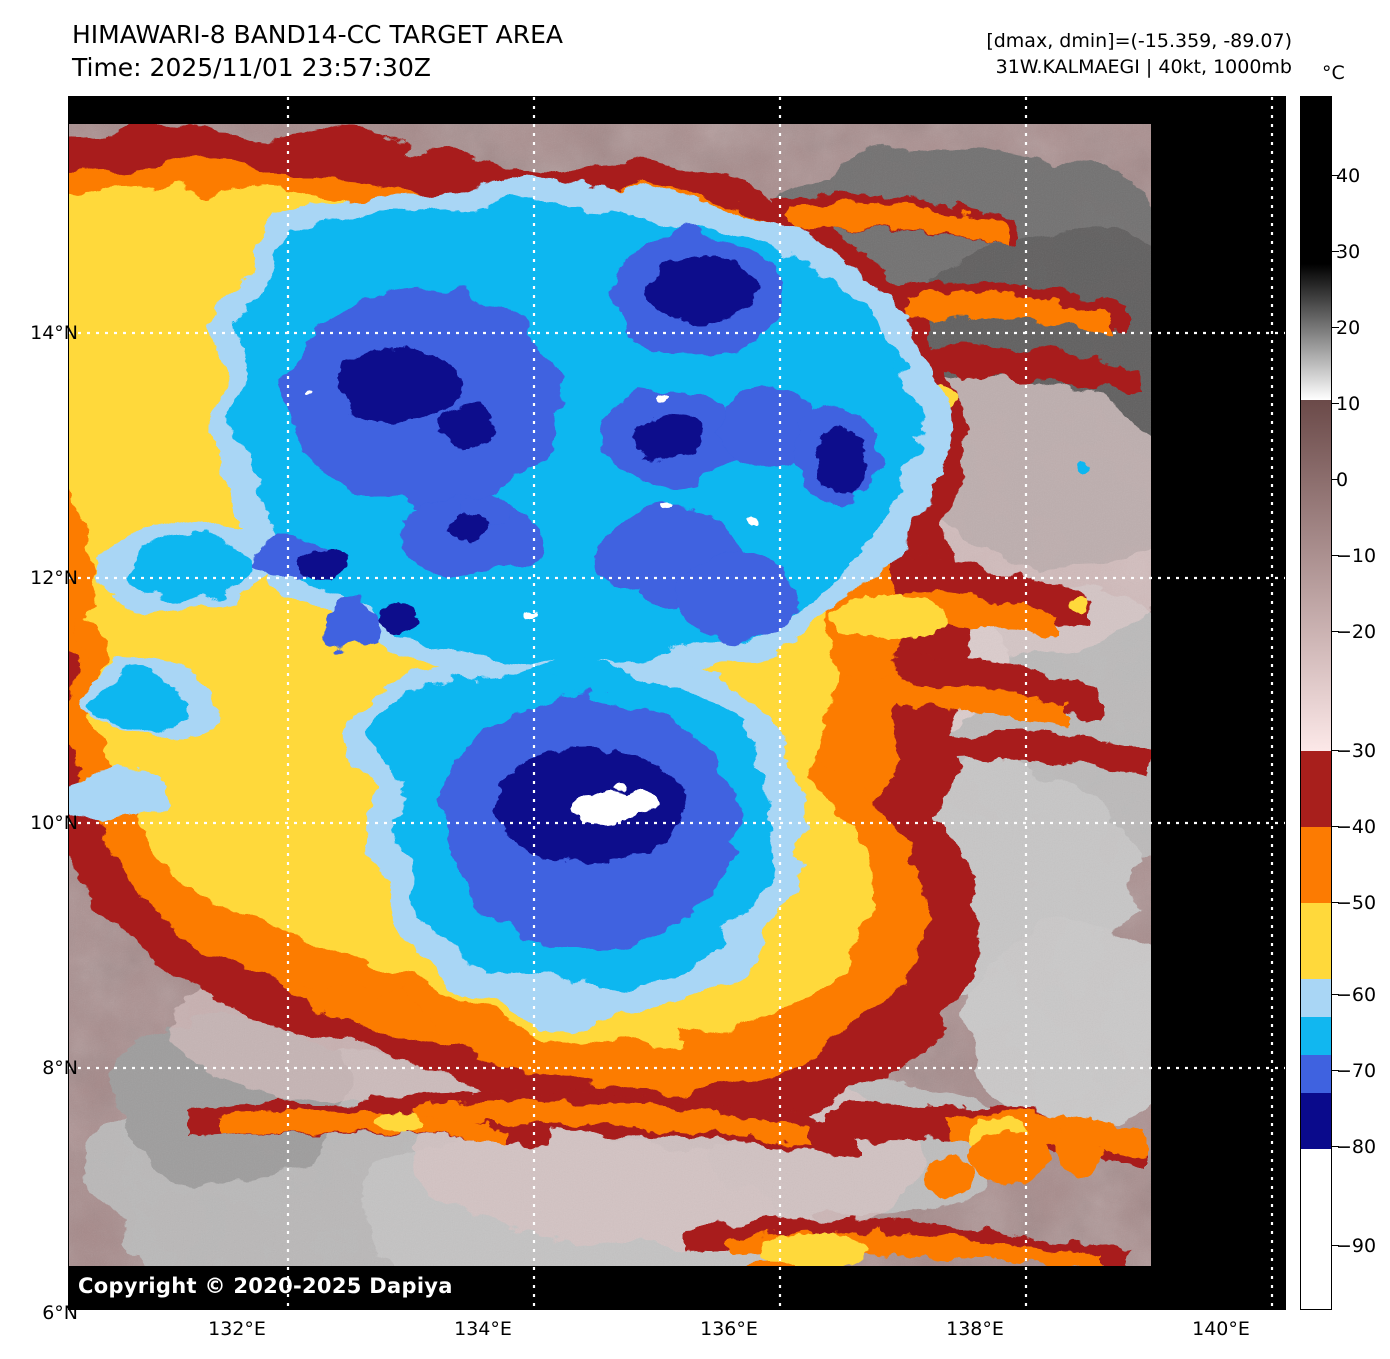  Describe the element at coordinates (1356, 1246) in the screenshot. I see `colorbar-tick-neg90: −90` at that location.